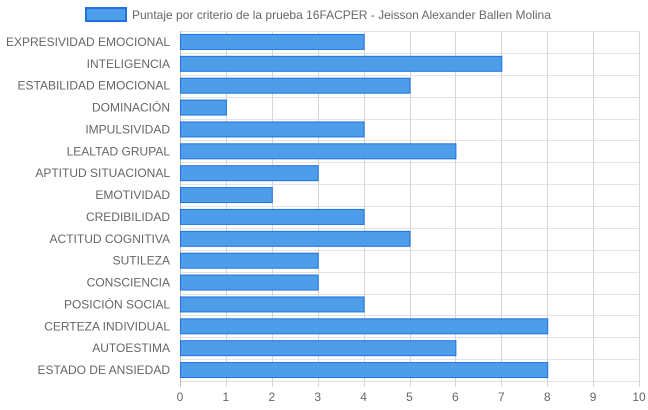 Image resolution: width=648 pixels, height=410 pixels. What do you see at coordinates (501, 397) in the screenshot?
I see `x-tick-label: 7` at bounding box center [501, 397].